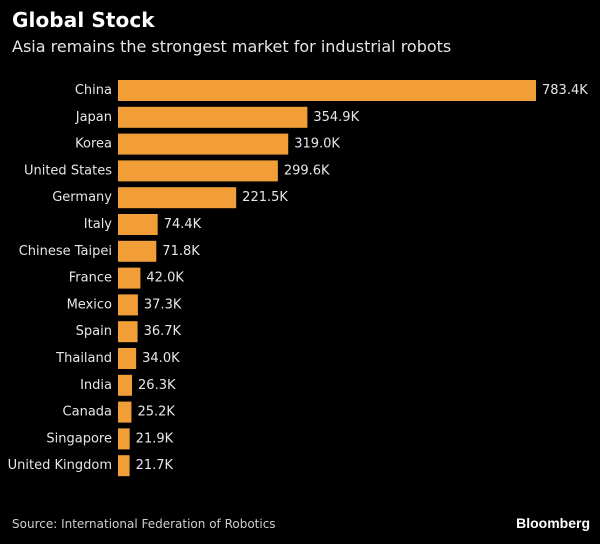 The width and height of the screenshot is (600, 544). What do you see at coordinates (156, 412) in the screenshot?
I see `value-label: 25.2K` at bounding box center [156, 412].